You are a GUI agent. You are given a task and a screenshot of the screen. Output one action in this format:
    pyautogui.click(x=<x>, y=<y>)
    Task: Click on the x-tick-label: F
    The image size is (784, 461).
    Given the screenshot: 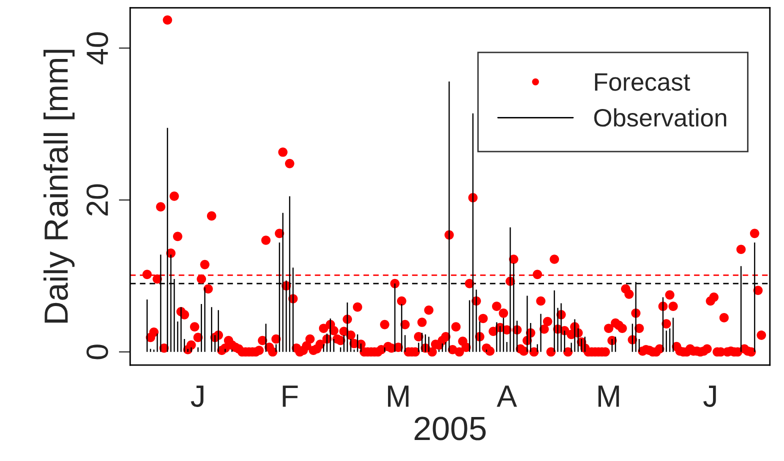 What is the action you would take?
    pyautogui.click(x=290, y=396)
    